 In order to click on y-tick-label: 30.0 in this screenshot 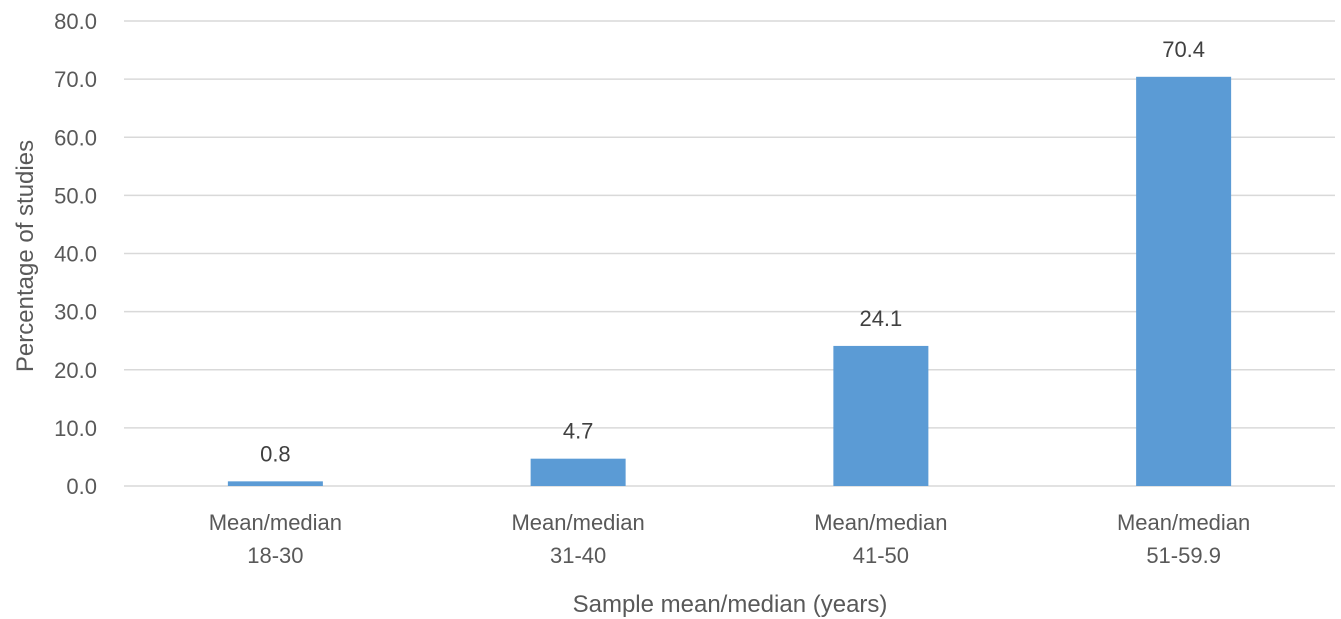, I will do `click(75, 312)`.